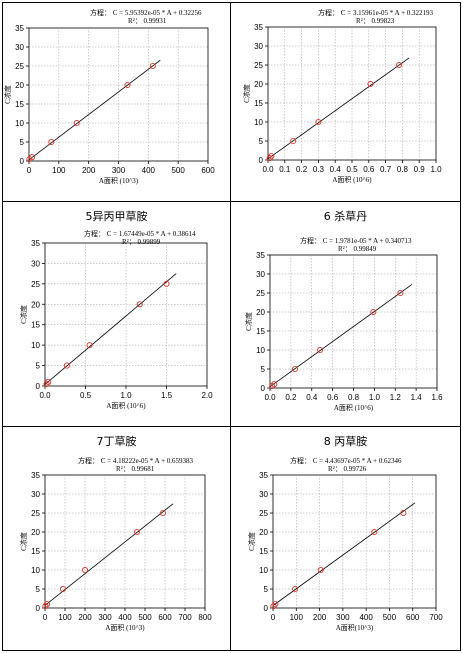 This screenshot has width=463, height=653. What do you see at coordinates (147, 21) in the screenshot?
I see `r-squared-label: R²： 0.99931` at bounding box center [147, 21].